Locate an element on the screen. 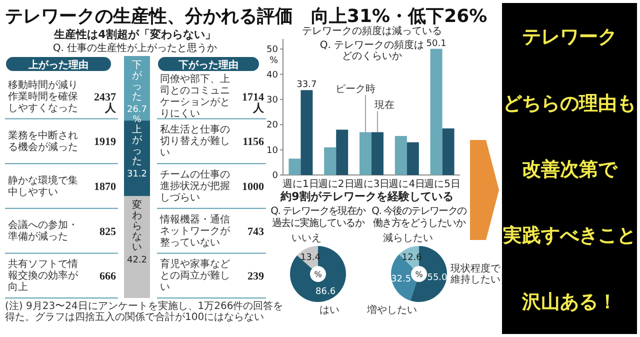  category-label: 同僚や部下、上司とのコミュニケーションがとりにくい is located at coordinates (195, 96).